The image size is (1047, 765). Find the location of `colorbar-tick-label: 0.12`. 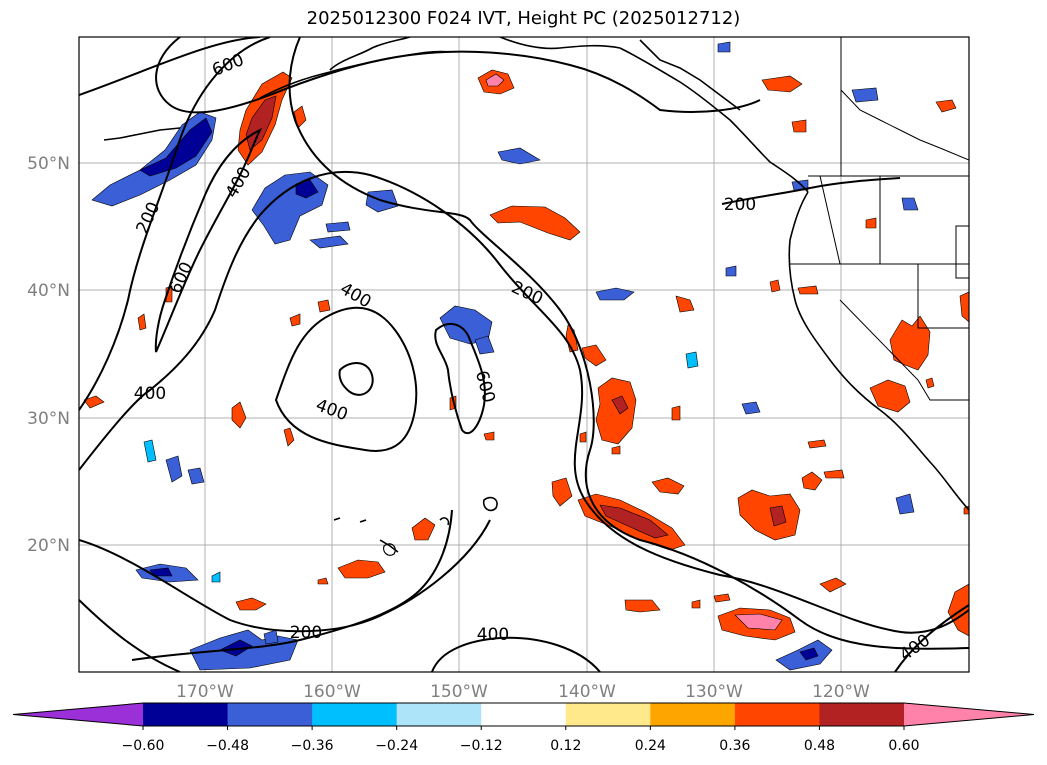

colorbar-tick-label: 0.12 is located at coordinates (565, 746).